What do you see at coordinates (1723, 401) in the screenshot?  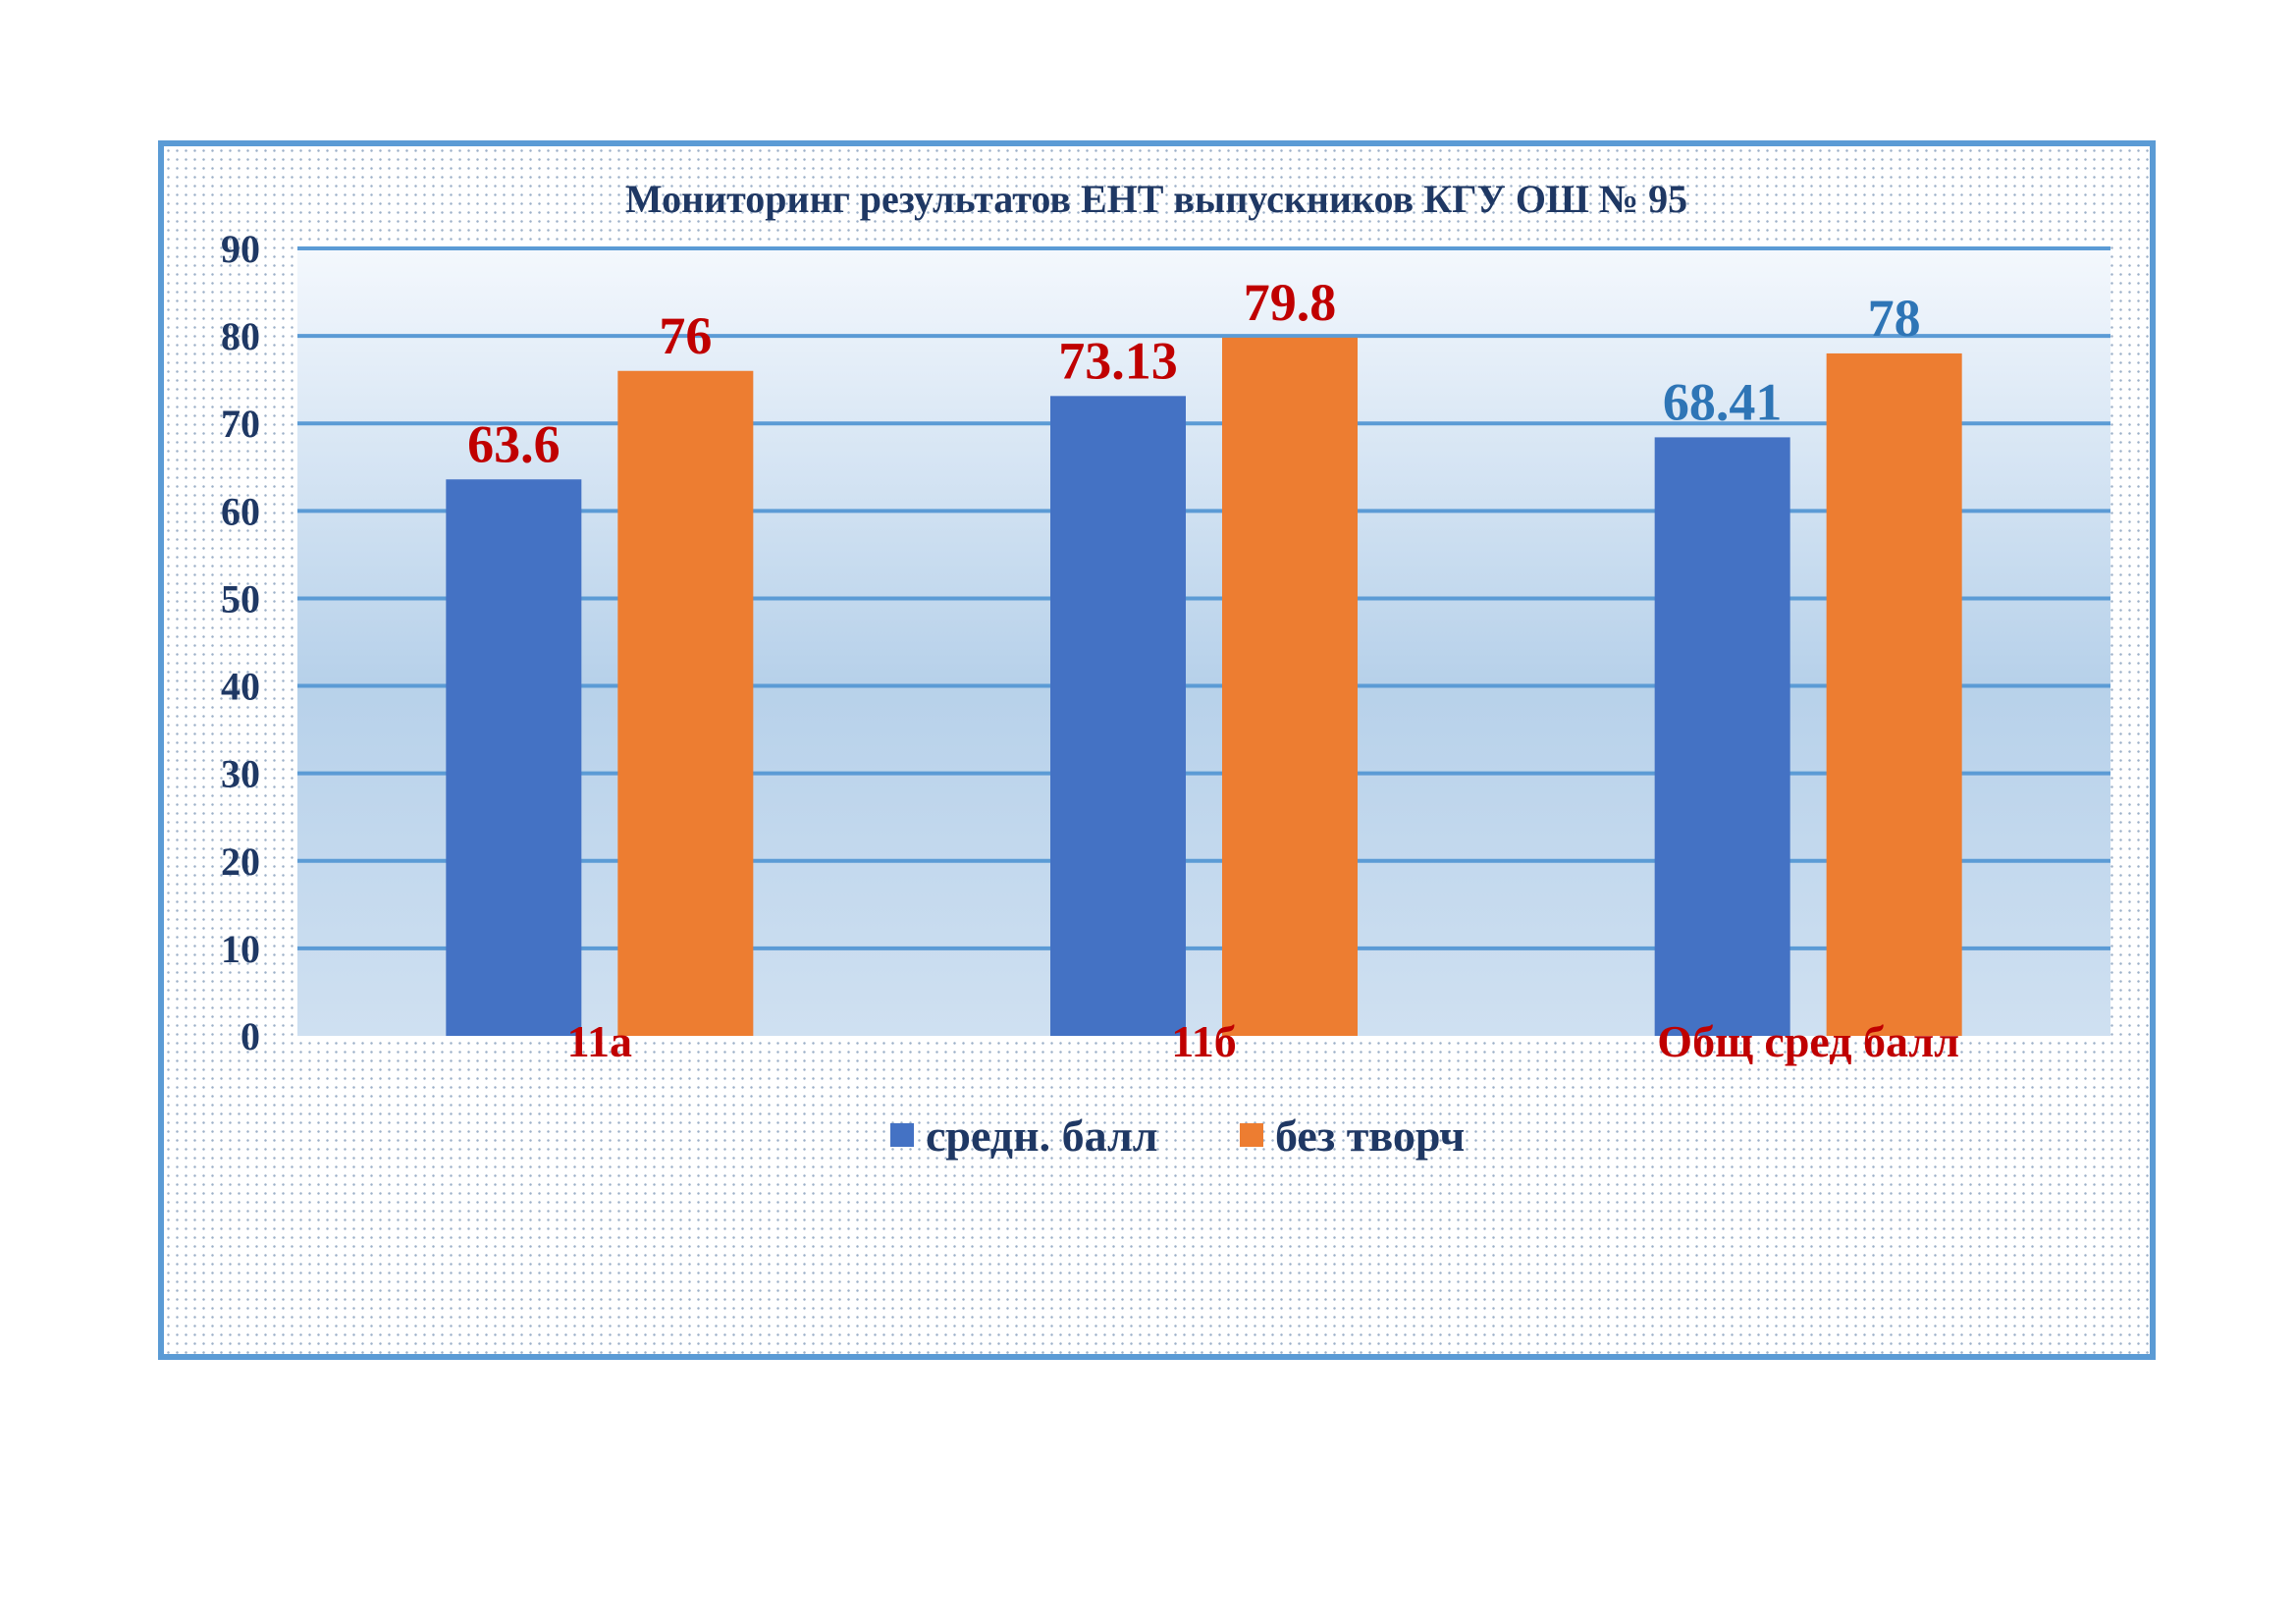 I see `data-label: 68.41` at bounding box center [1723, 401].